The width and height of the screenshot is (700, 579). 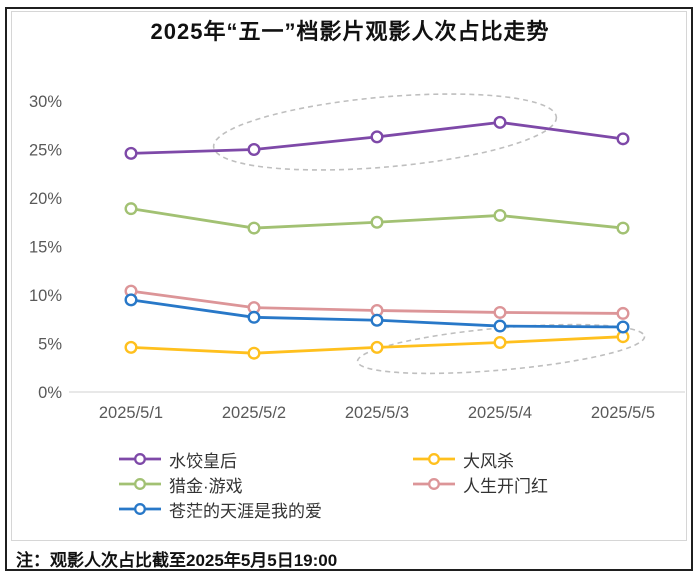 I want to click on legend-label: 猎金·游戏, so click(x=206, y=486).